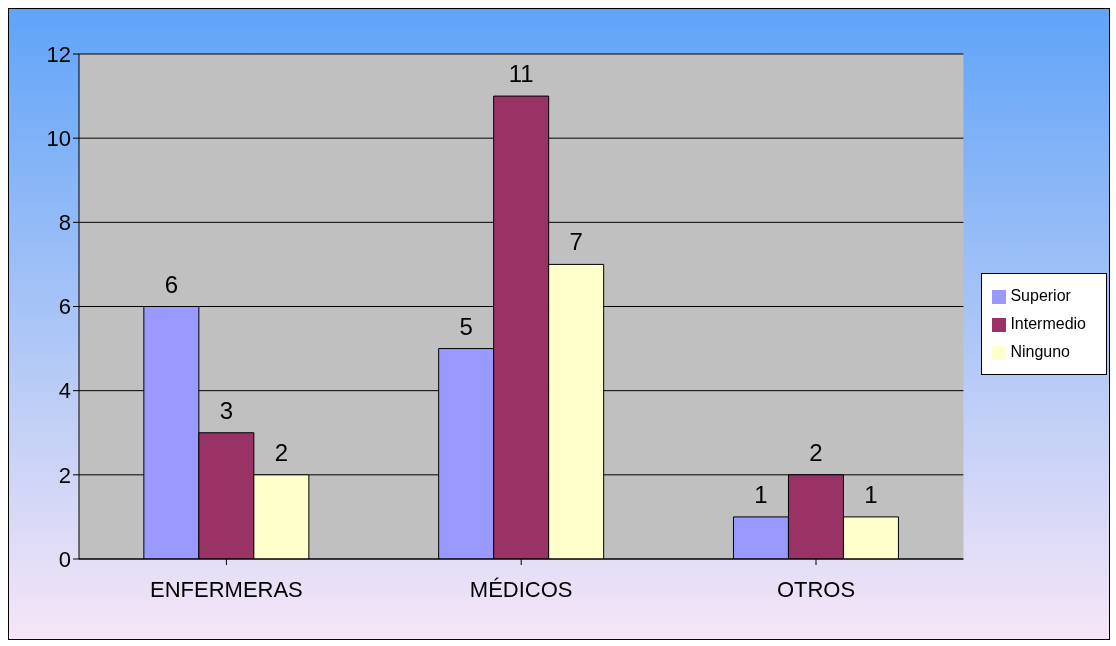 This screenshot has width=1116, height=646. What do you see at coordinates (58, 138) in the screenshot?
I see `y-tick-label: 10` at bounding box center [58, 138].